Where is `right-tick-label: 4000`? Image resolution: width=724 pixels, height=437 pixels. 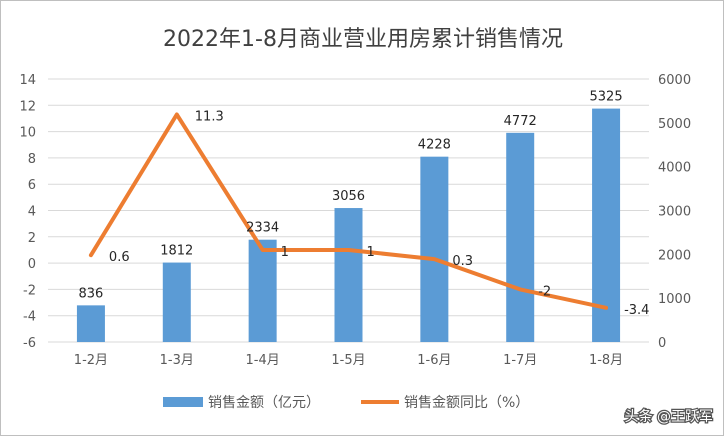
right-tick-label: 4000 is located at coordinates (674, 168).